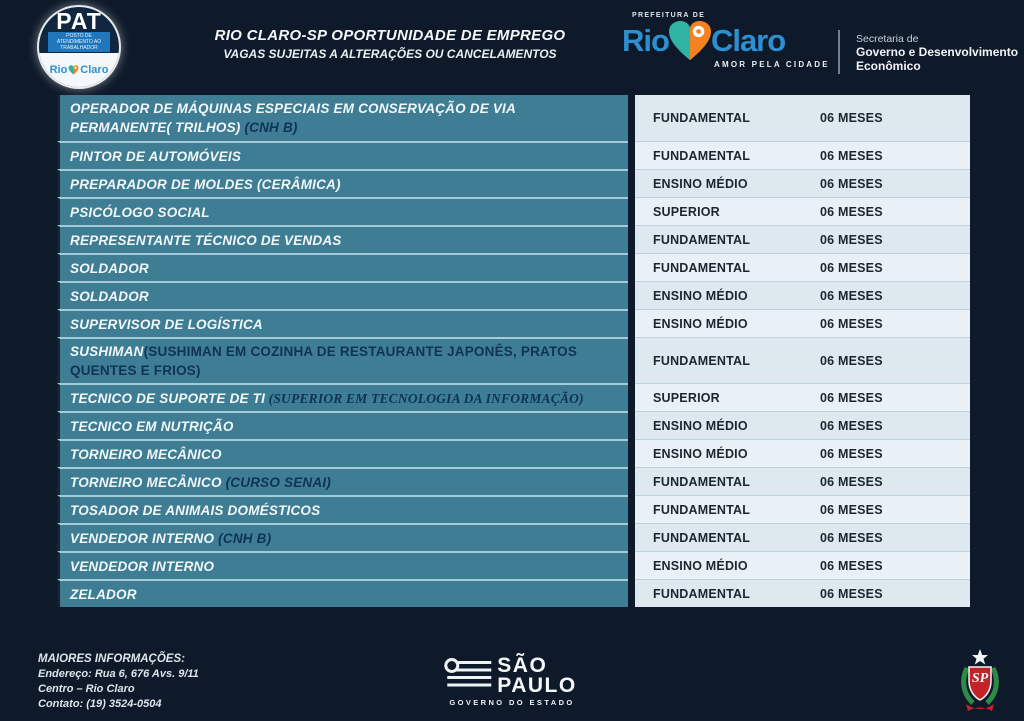  I want to click on sao-paulo-caption: GOVERNO DO ESTADO, so click(512, 702).